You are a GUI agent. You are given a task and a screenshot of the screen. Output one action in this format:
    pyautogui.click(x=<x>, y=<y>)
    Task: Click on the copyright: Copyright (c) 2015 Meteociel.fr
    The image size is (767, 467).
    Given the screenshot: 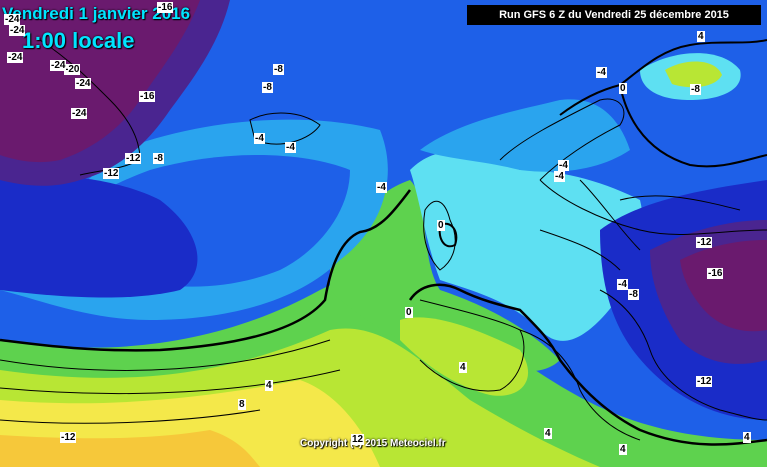 What is the action you would take?
    pyautogui.click(x=373, y=443)
    